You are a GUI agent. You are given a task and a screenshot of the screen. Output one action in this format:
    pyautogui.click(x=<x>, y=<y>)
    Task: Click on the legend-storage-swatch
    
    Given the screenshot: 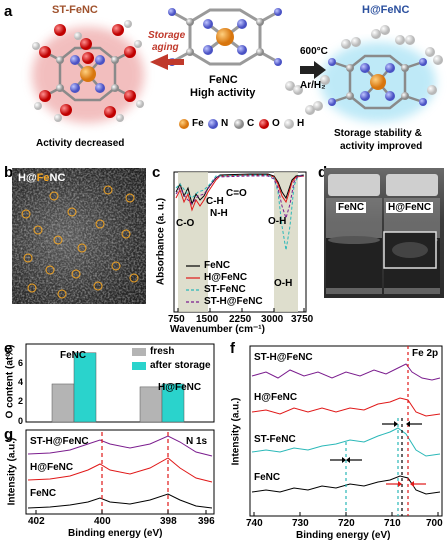 What is the action you would take?
    pyautogui.click(x=139, y=366)
    